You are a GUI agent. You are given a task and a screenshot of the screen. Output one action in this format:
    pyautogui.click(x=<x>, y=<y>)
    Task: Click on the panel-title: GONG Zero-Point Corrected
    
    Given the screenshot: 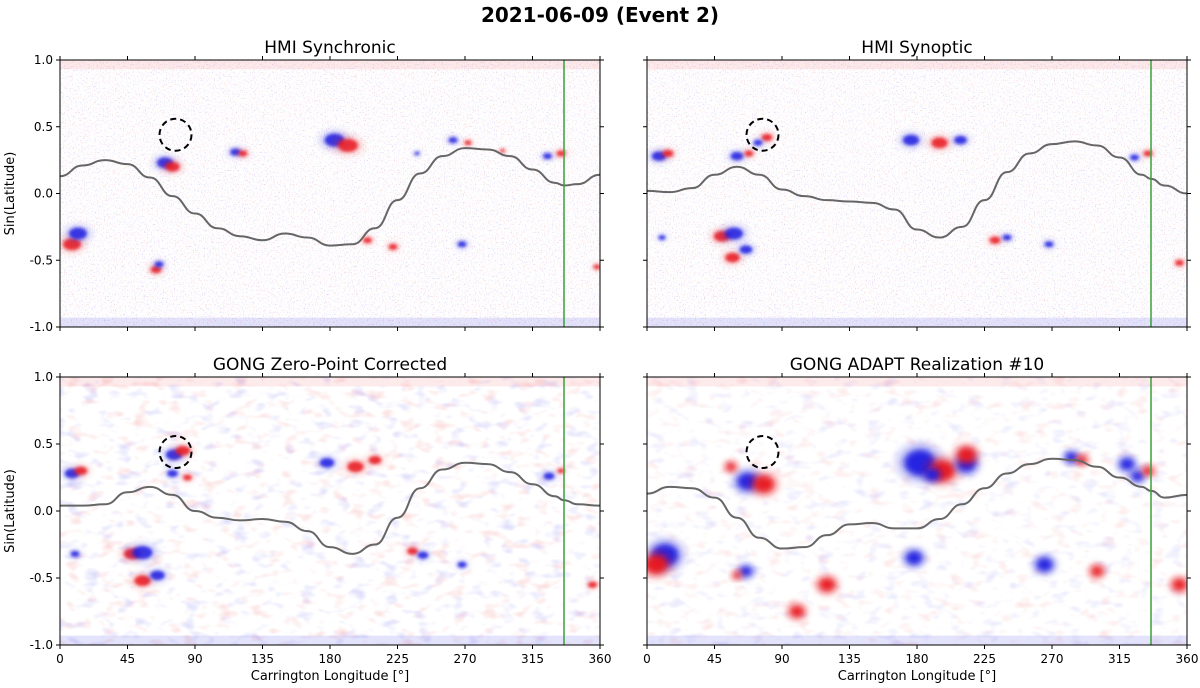 What is the action you would take?
    pyautogui.click(x=330, y=365)
    